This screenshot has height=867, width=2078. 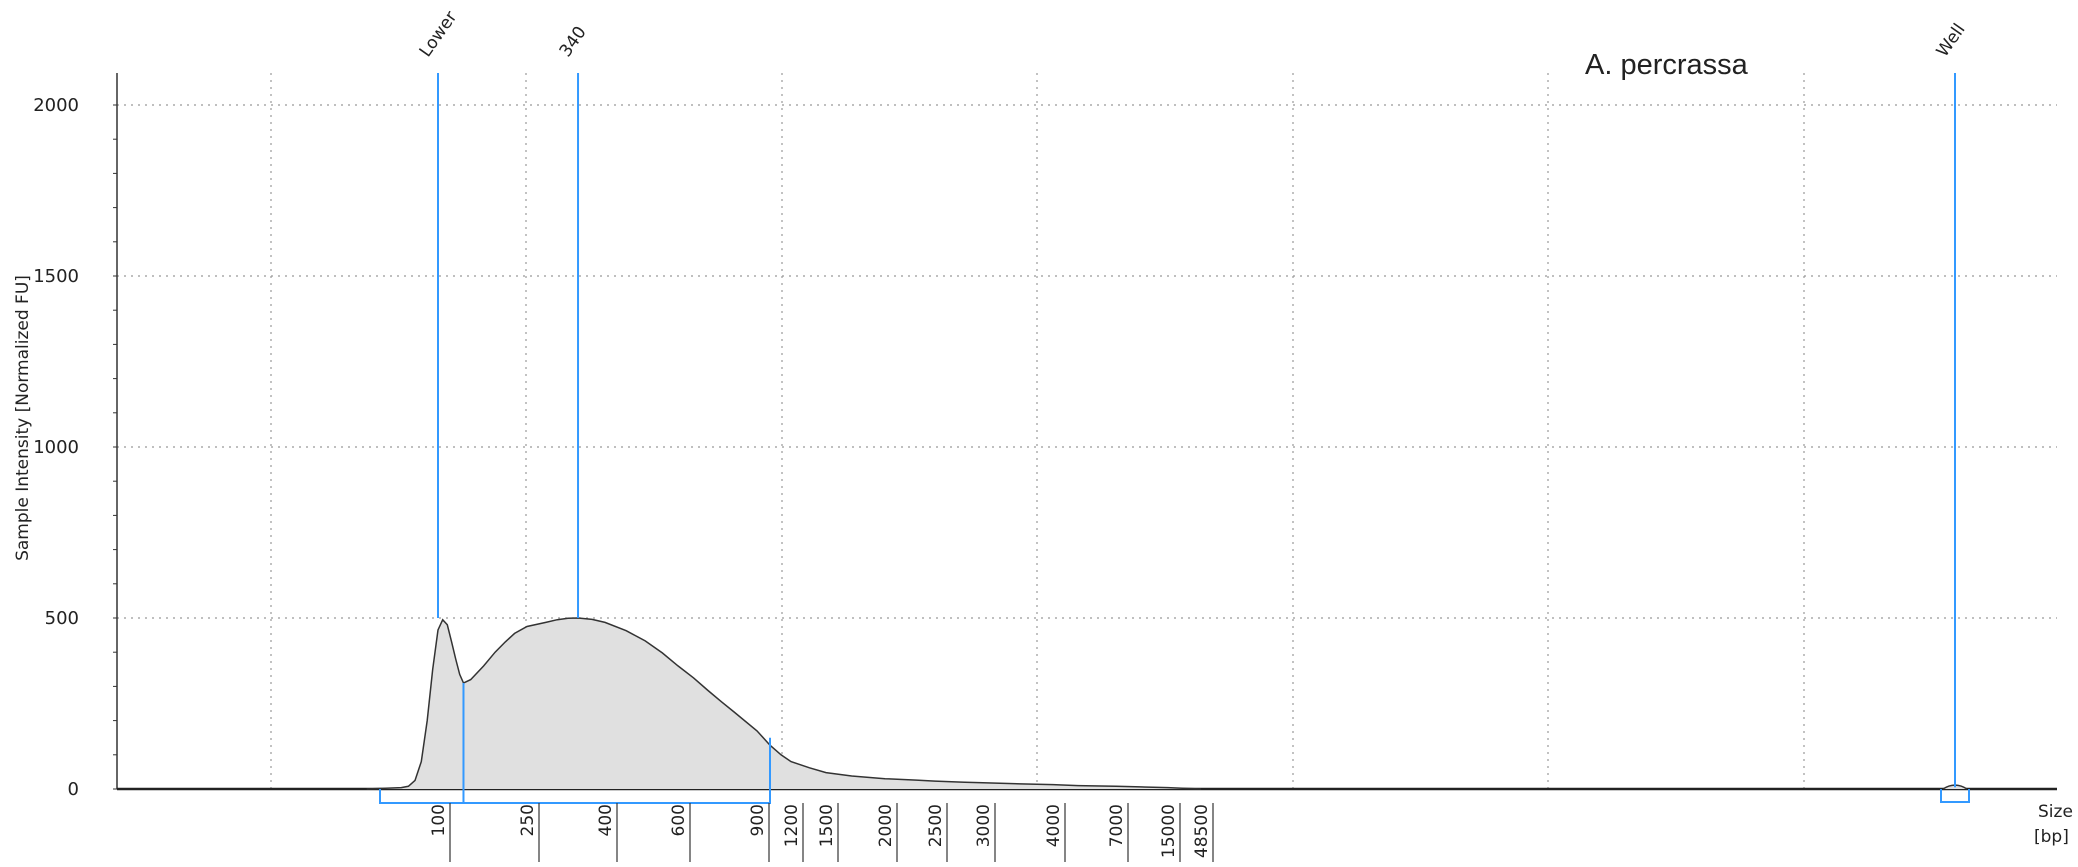 I want to click on x-tick-label: 400, so click(x=606, y=820).